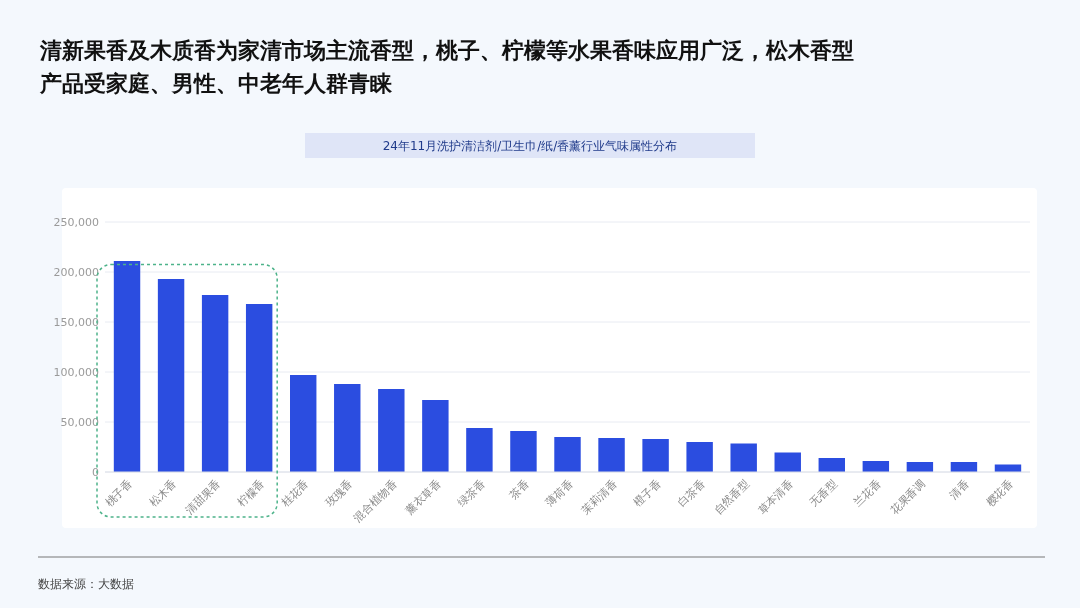  What do you see at coordinates (76, 372) in the screenshot?
I see `y-tick-label: 100,000` at bounding box center [76, 372].